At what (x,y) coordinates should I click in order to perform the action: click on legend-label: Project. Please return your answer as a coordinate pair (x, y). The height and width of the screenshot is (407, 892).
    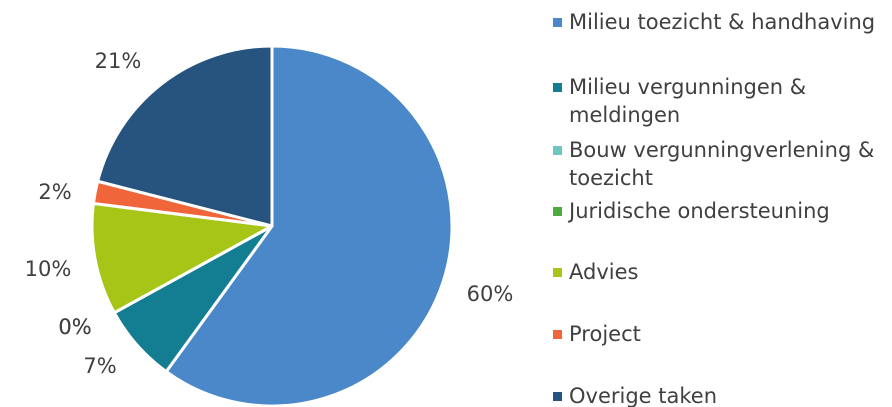
    Looking at the image, I should click on (605, 334).